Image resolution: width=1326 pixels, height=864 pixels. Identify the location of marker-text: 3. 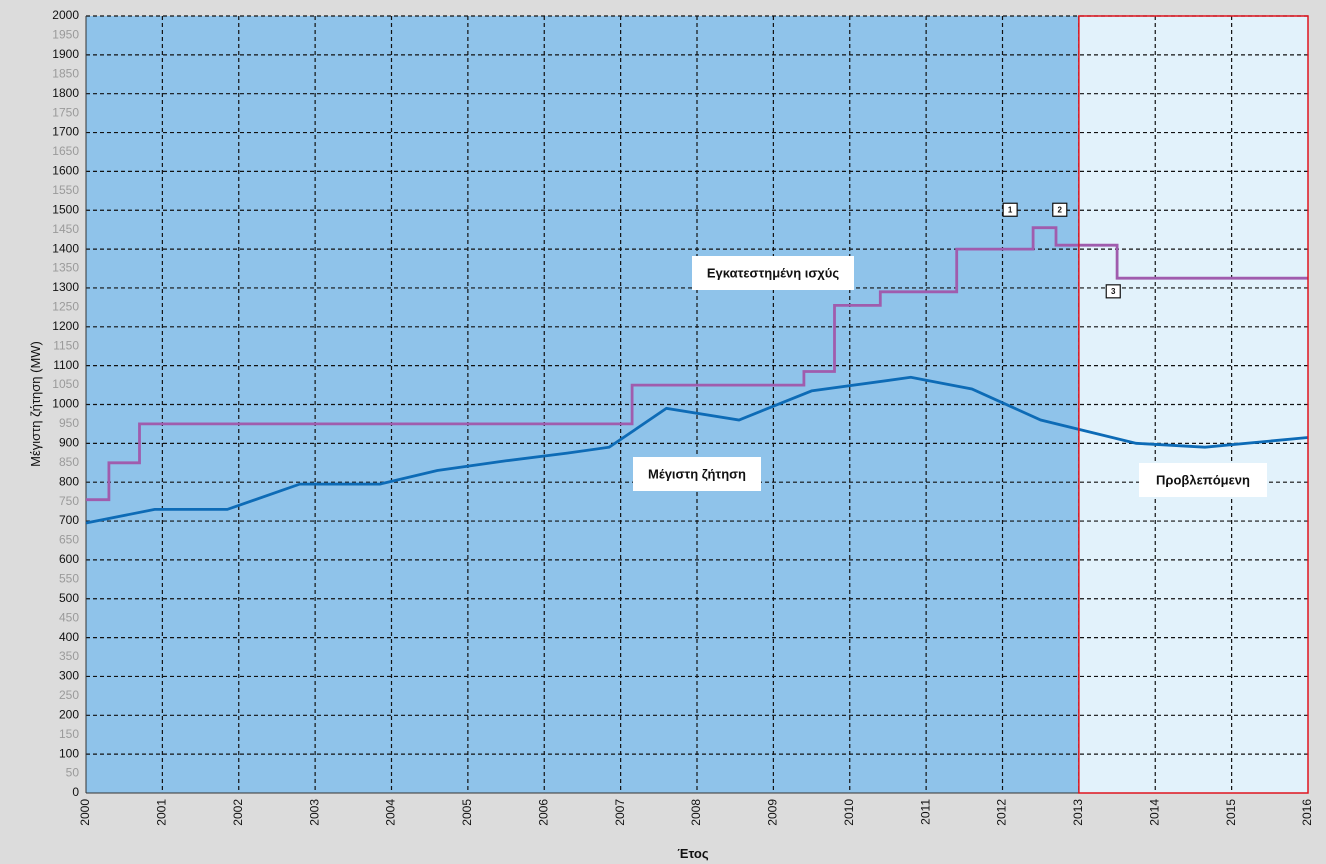
(1113, 291).